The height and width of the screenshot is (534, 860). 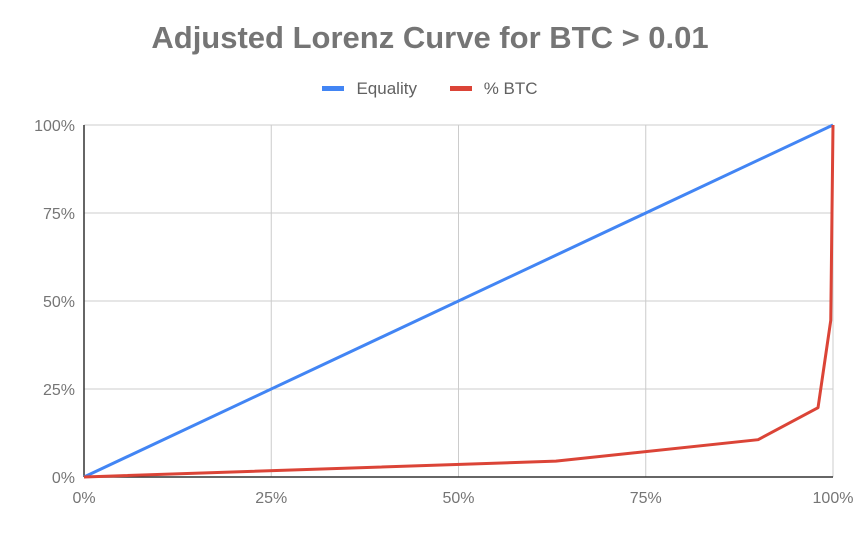 I want to click on x-tick-label: 50%, so click(x=458, y=498).